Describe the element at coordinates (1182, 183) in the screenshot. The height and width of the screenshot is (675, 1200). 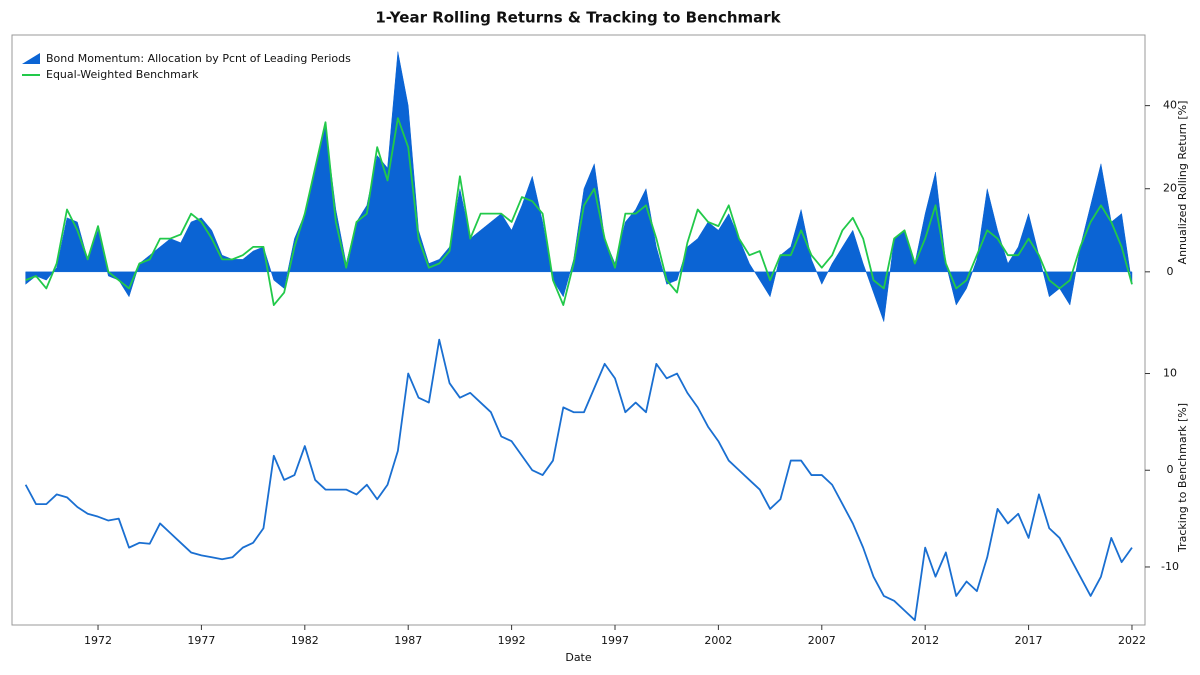
I see `y-axis-label: Annualized Rolling Return [%]` at that location.